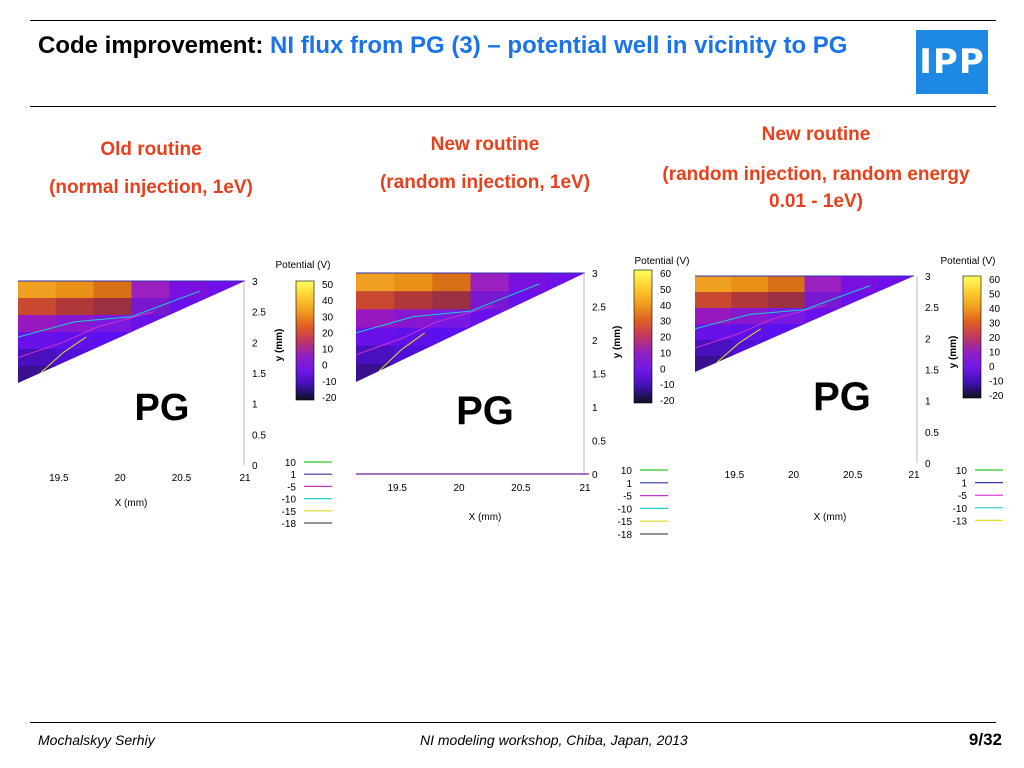 The height and width of the screenshot is (768, 1024). Describe the element at coordinates (554, 740) in the screenshot. I see `footer-event: NI modeling workshop, Chiba, Japan, 2013` at that location.